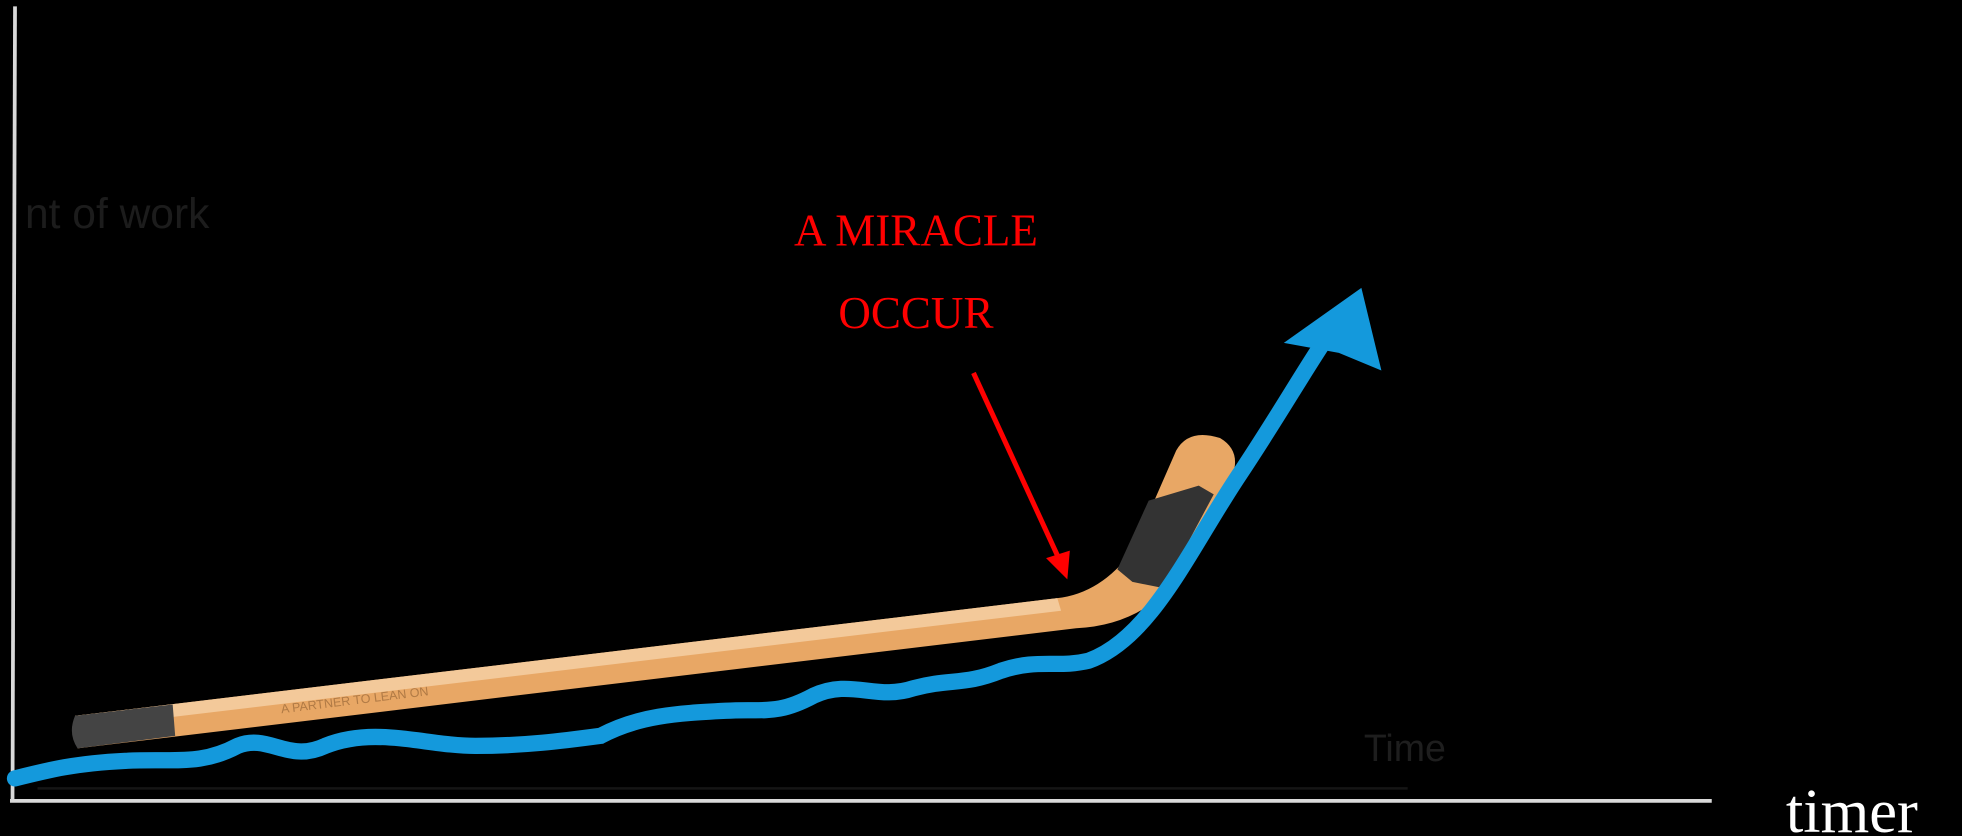 This screenshot has height=836, width=1962. Describe the element at coordinates (1332, 329) in the screenshot. I see `growth-arrowhead` at that location.